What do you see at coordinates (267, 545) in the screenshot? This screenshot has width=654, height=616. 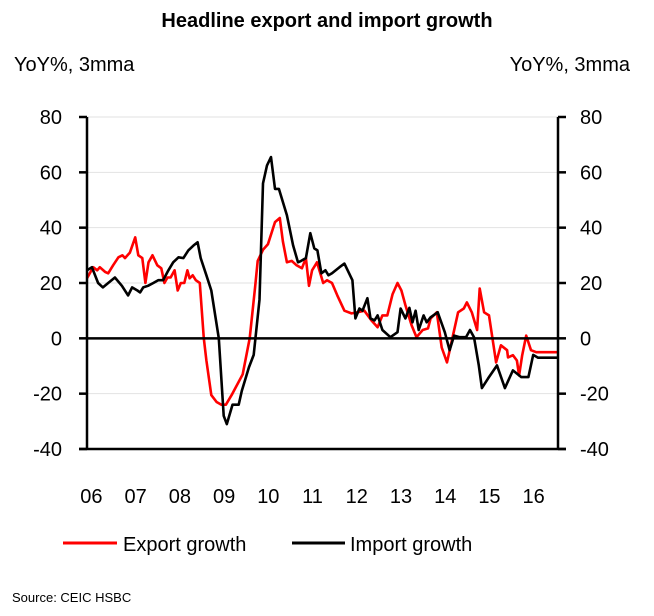 I see `legend: Export growth Import growth` at bounding box center [267, 545].